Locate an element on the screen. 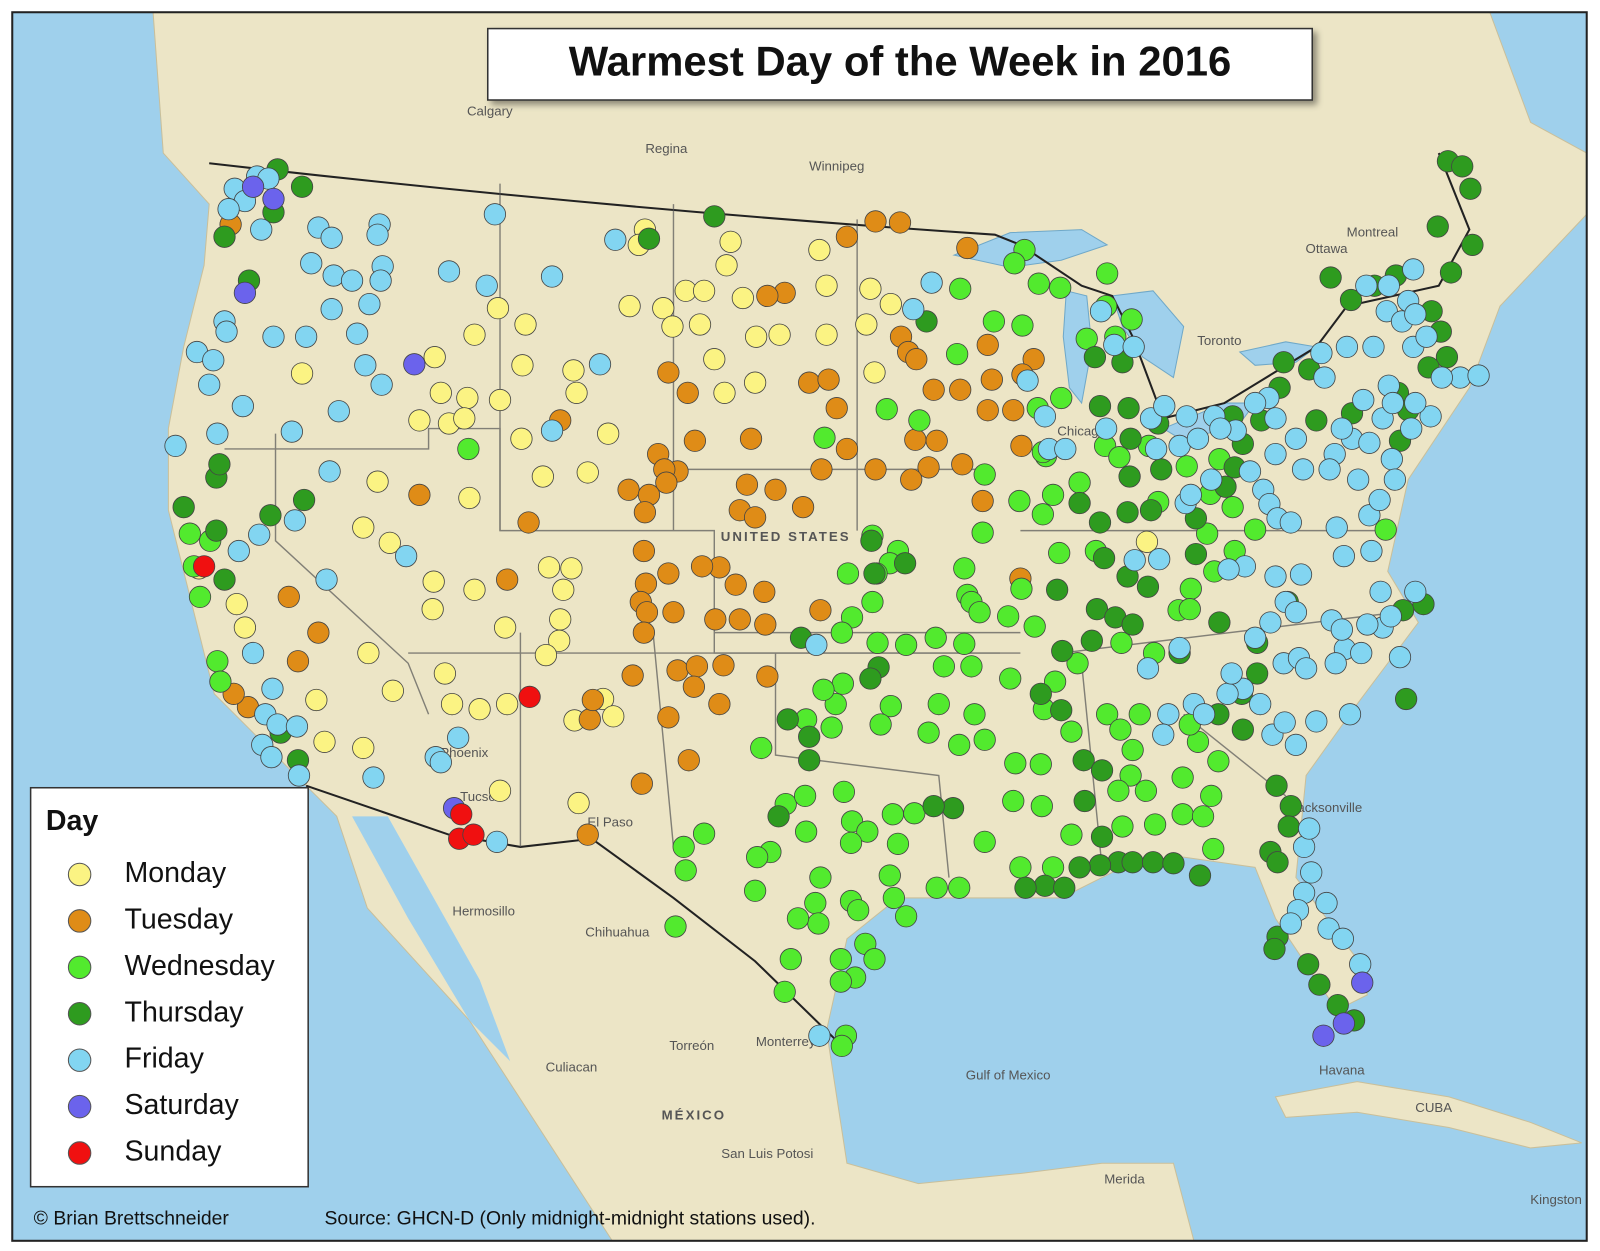 The image size is (1600, 1251). legend-label: Tuesday is located at coordinates (179, 919).